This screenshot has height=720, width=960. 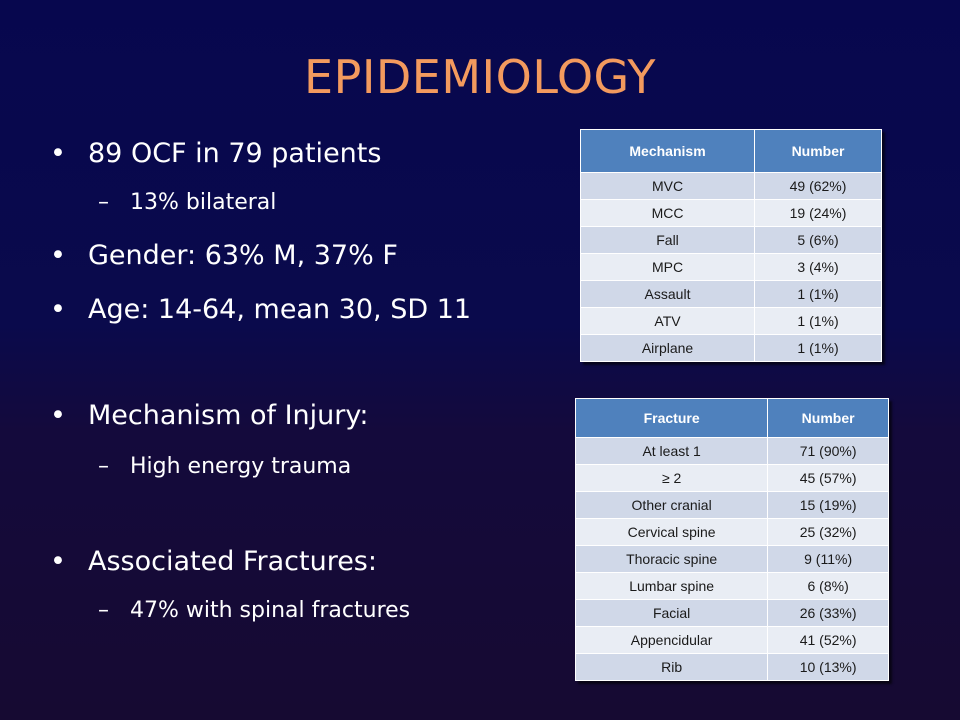 I want to click on table-cell: 6 (8%), so click(x=828, y=586).